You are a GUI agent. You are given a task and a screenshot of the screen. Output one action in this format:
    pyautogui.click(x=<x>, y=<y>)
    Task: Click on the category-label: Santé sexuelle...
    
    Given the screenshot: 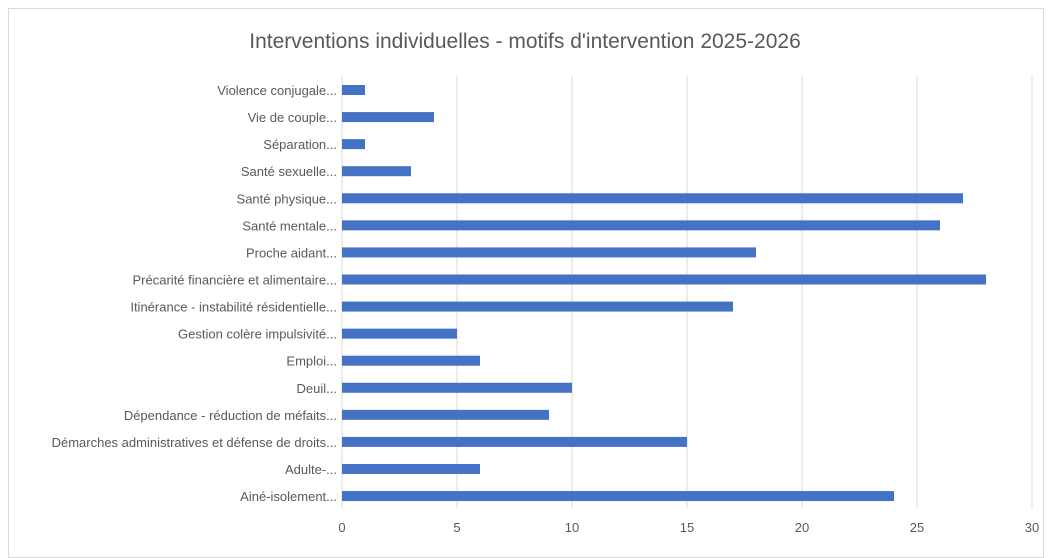 What is the action you would take?
    pyautogui.click(x=289, y=171)
    